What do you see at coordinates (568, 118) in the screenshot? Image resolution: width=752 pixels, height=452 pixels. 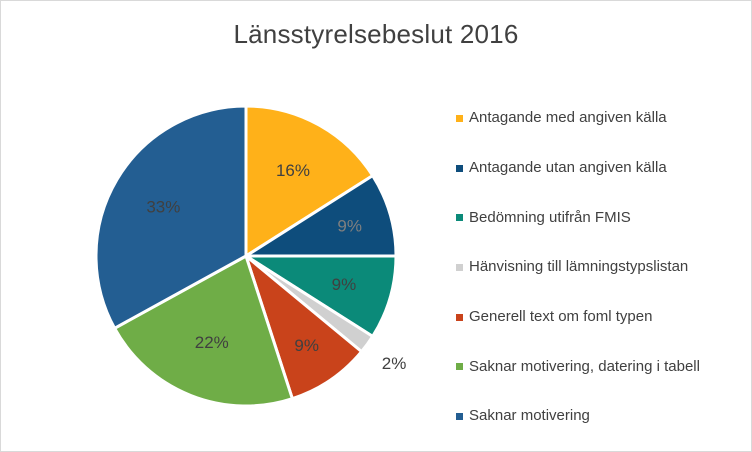 I see `legend-label: Antagande med angiven källa` at bounding box center [568, 118].